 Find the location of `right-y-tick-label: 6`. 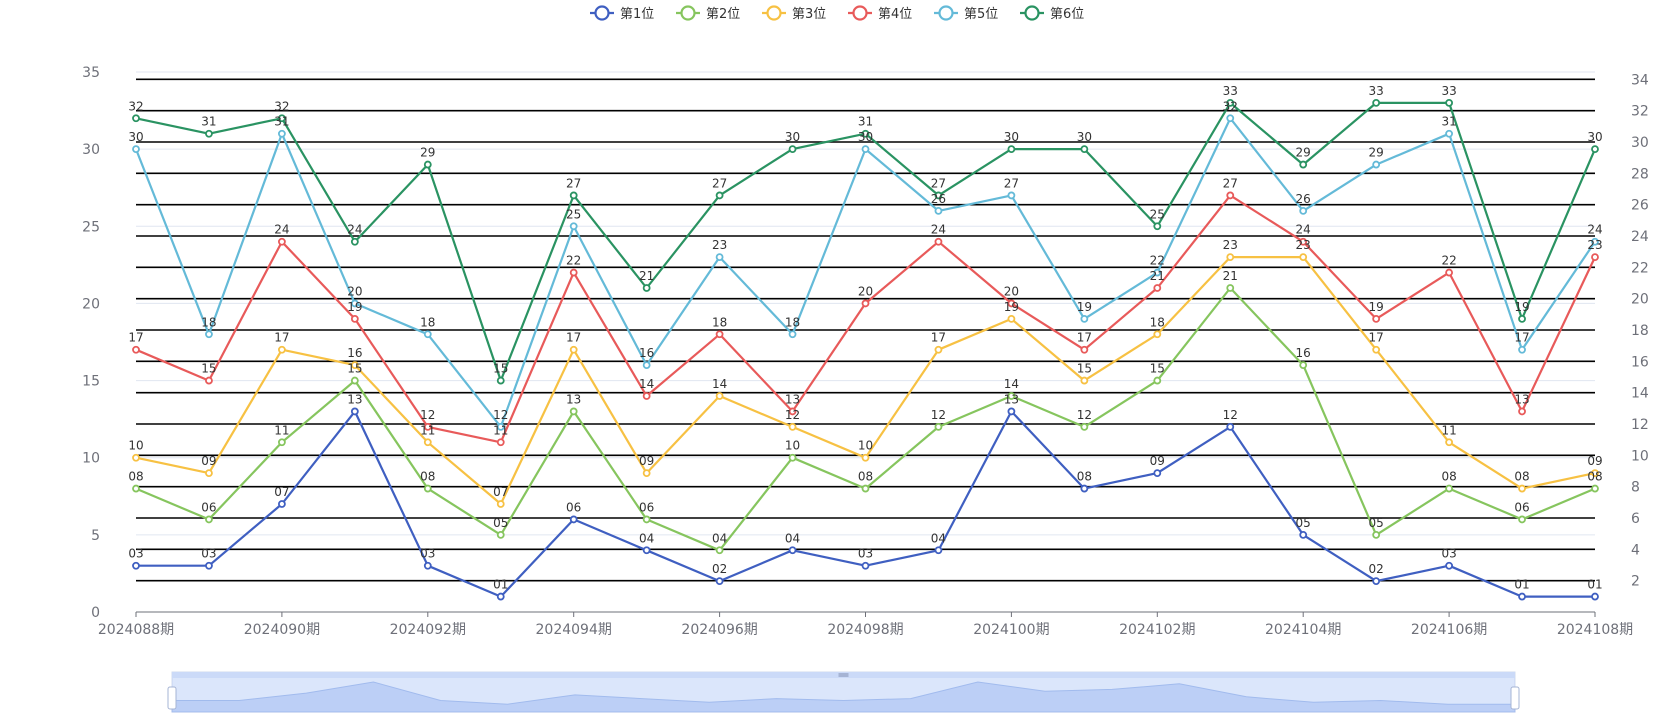

right-y-tick-label: 6 is located at coordinates (1635, 519).